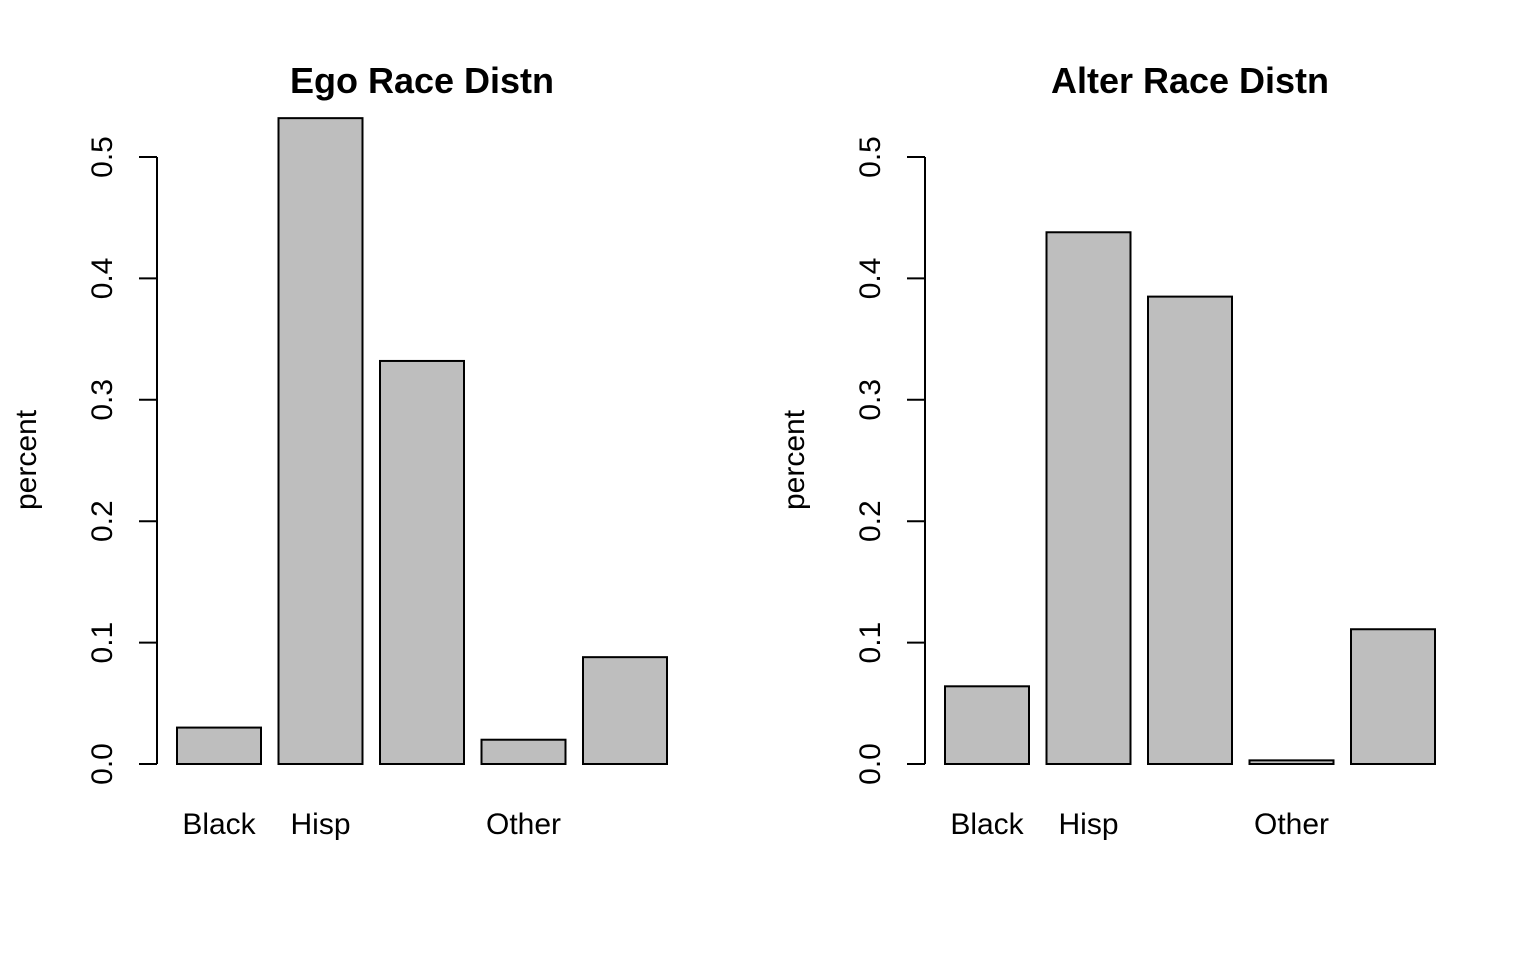 Image resolution: width=1536 pixels, height=960 pixels. Describe the element at coordinates (1190, 80) in the screenshot. I see `chart-title: Alter Race Distn` at that location.